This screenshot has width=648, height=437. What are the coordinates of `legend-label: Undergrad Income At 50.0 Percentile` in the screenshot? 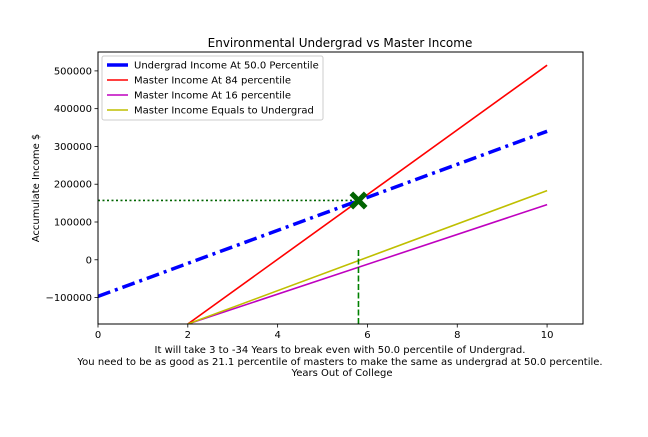 It's located at (226, 66).